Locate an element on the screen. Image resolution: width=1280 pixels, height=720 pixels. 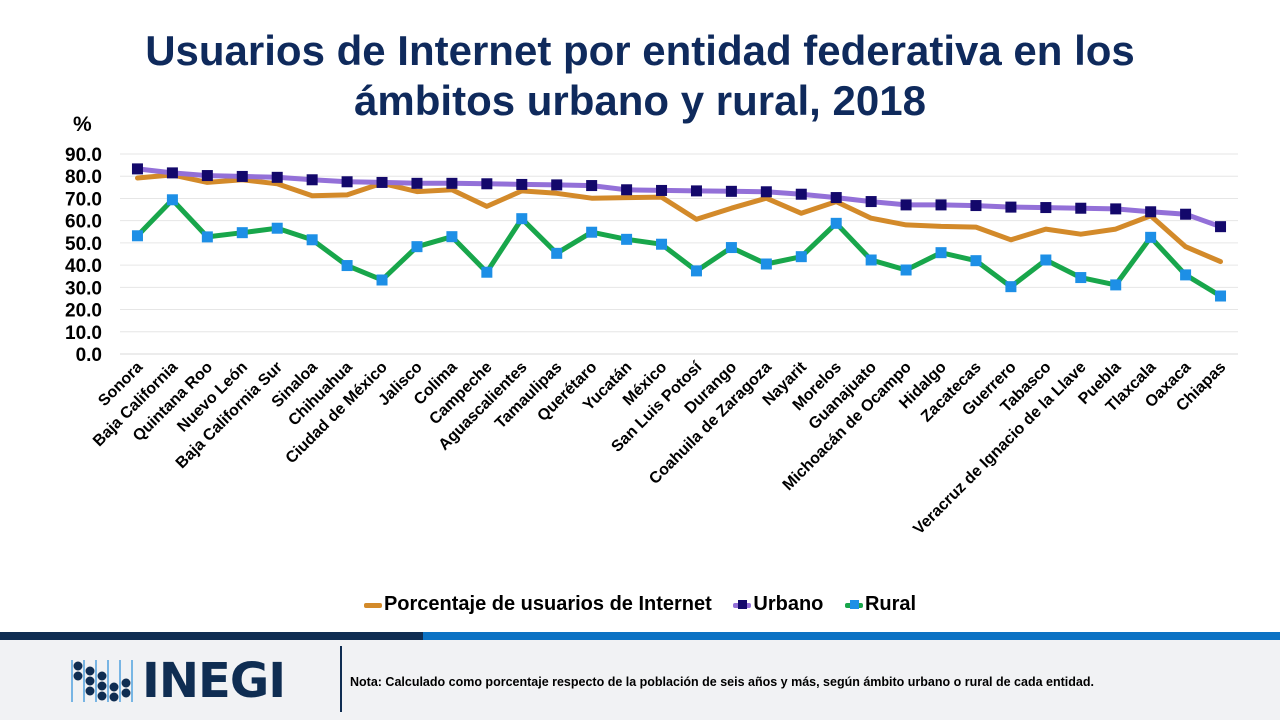
series-line-urbano is located at coordinates (679, 198).